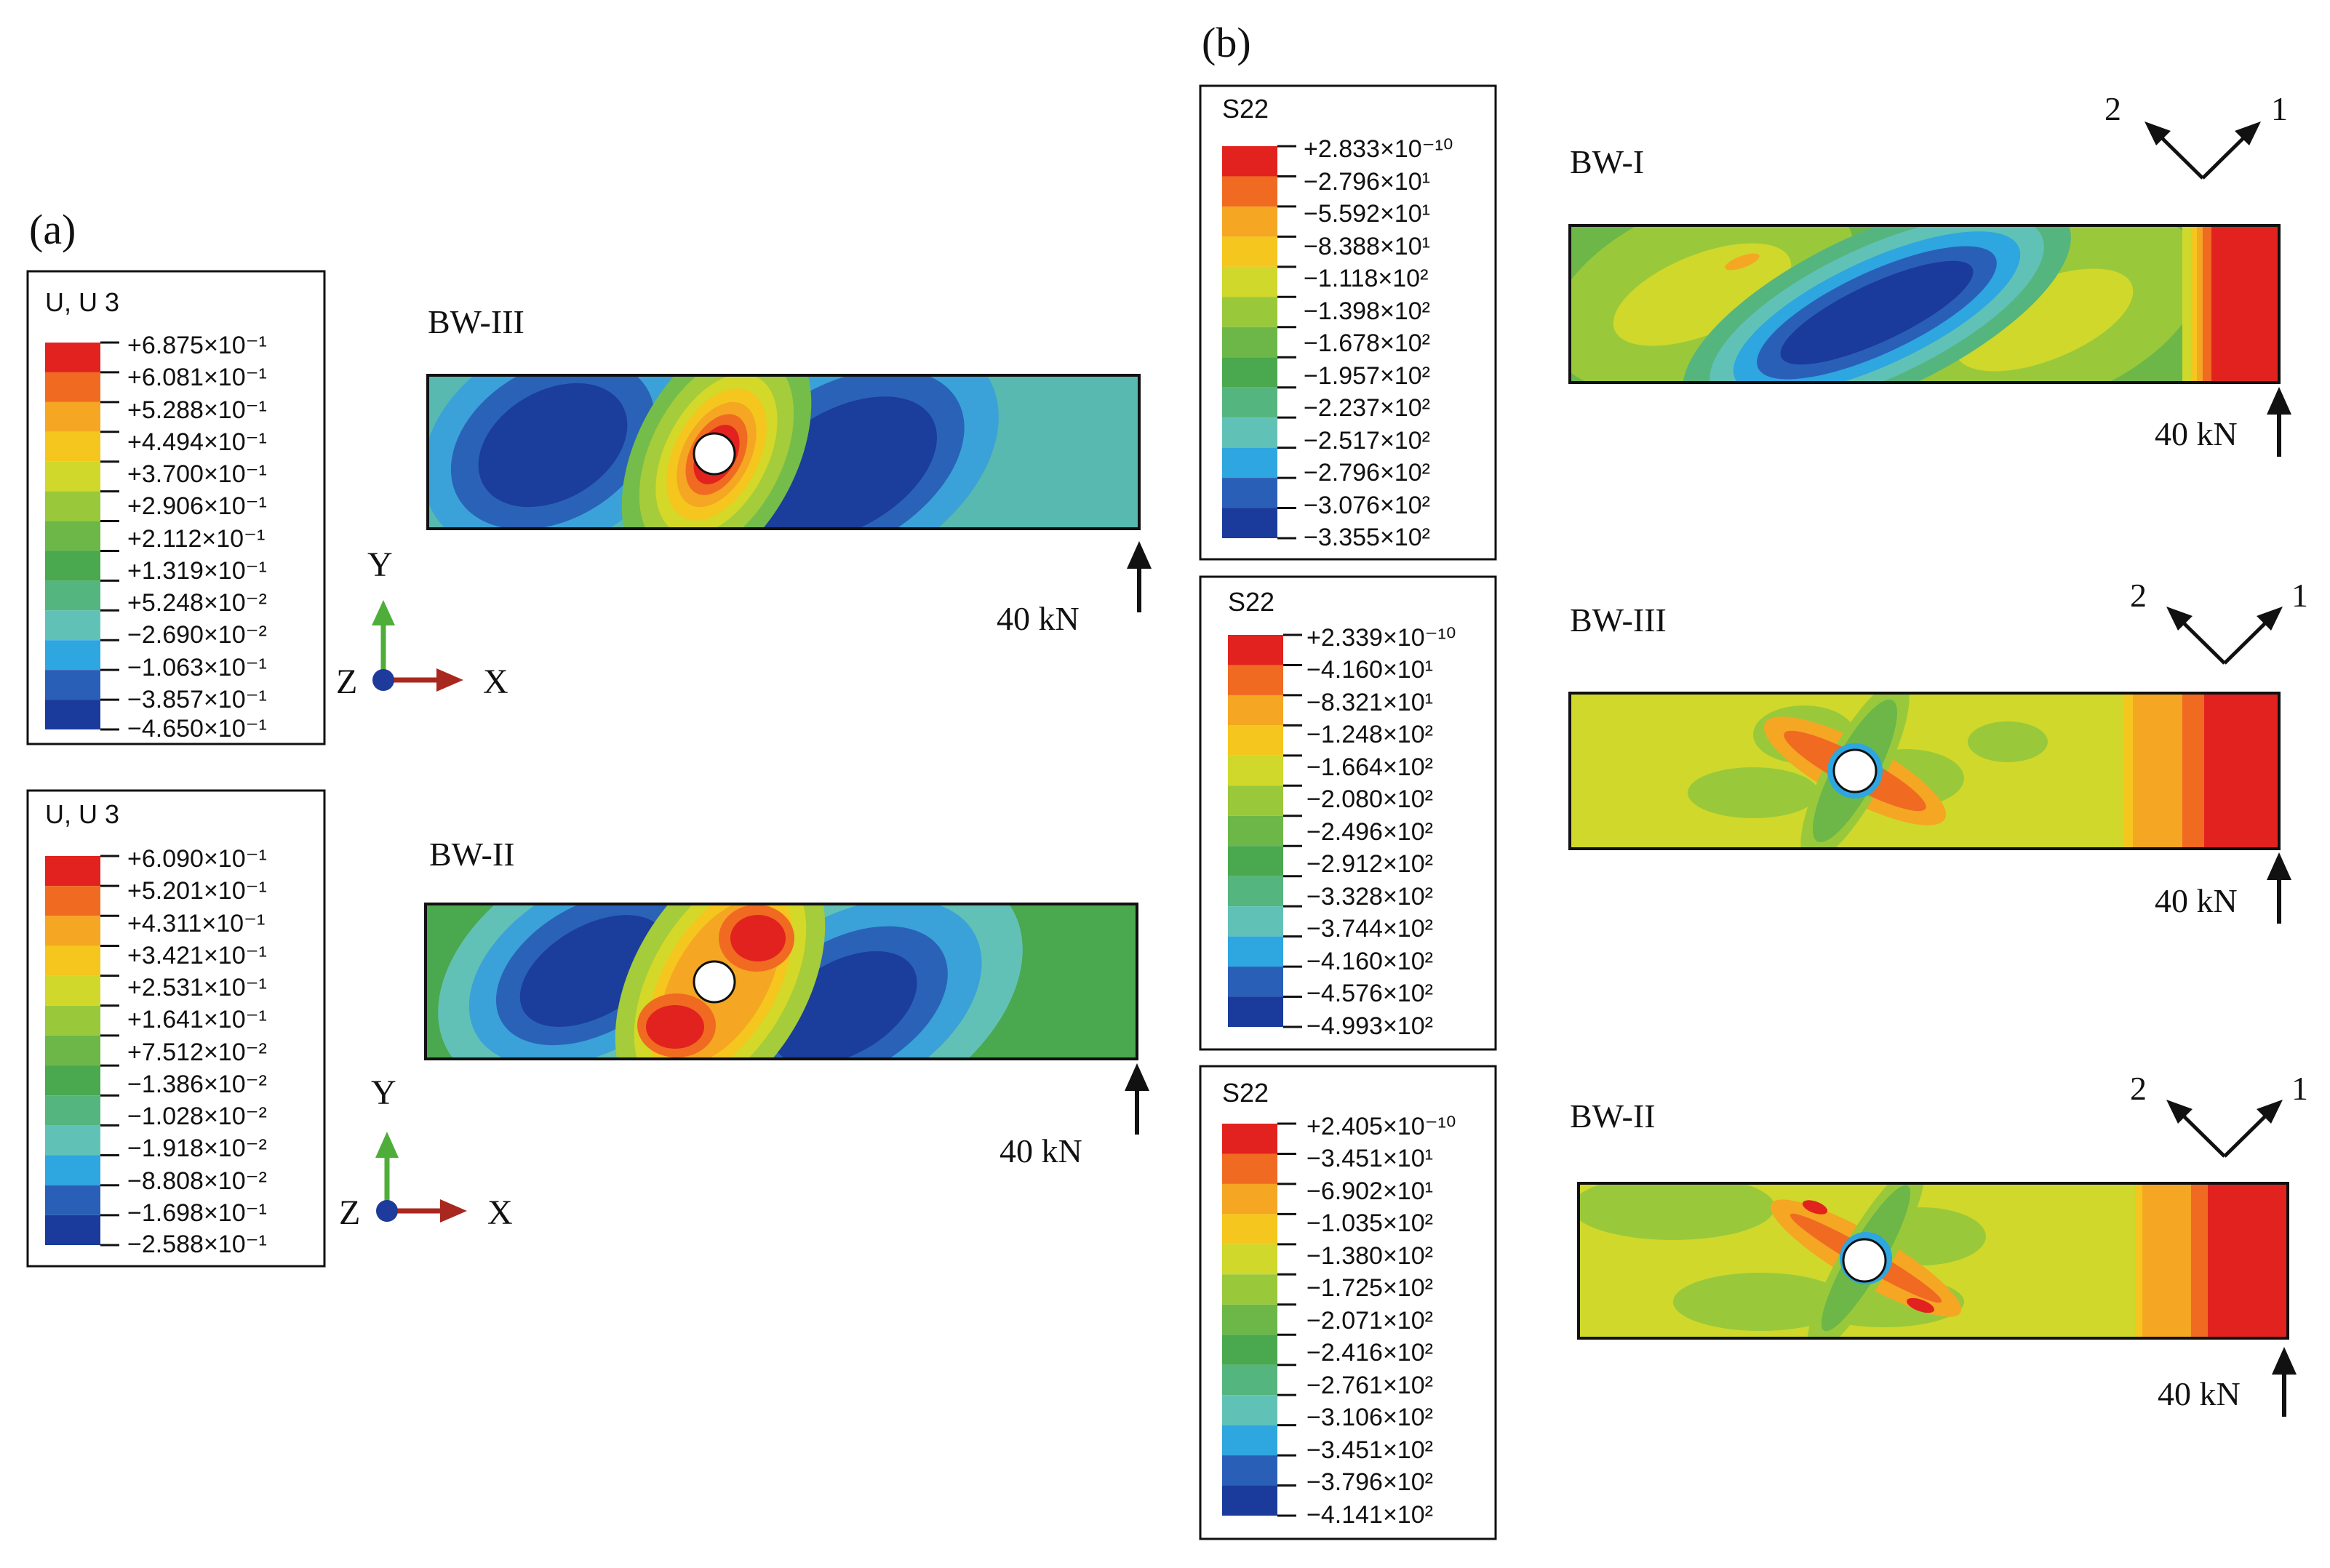 Image resolution: width=2330 pixels, height=1568 pixels. What do you see at coordinates (197, 635) in the screenshot?
I see `legend-value: −2.690×10⁻²` at bounding box center [197, 635].